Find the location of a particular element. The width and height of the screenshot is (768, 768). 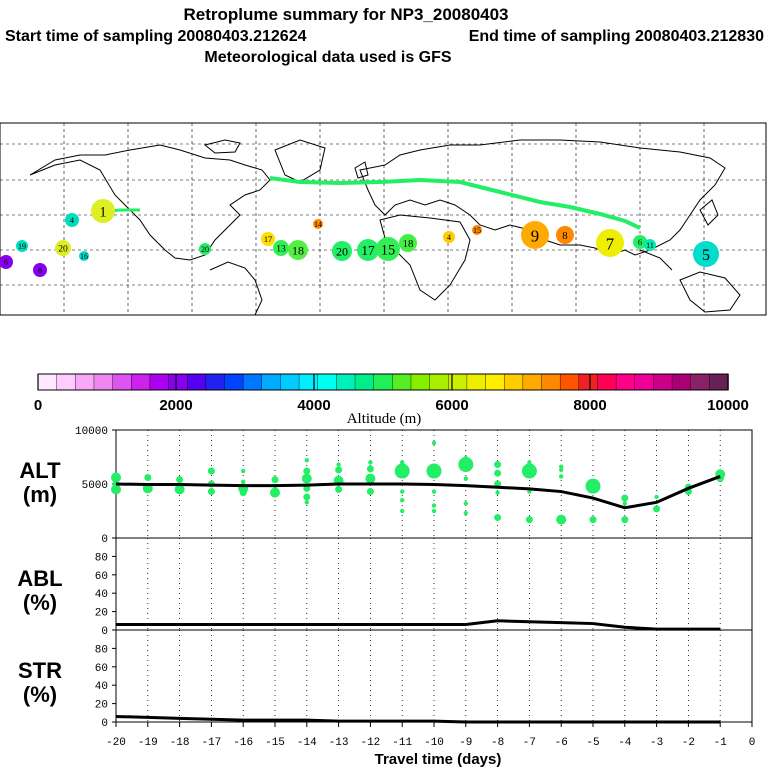

map-plume-label: 16 is located at coordinates (84, 256).